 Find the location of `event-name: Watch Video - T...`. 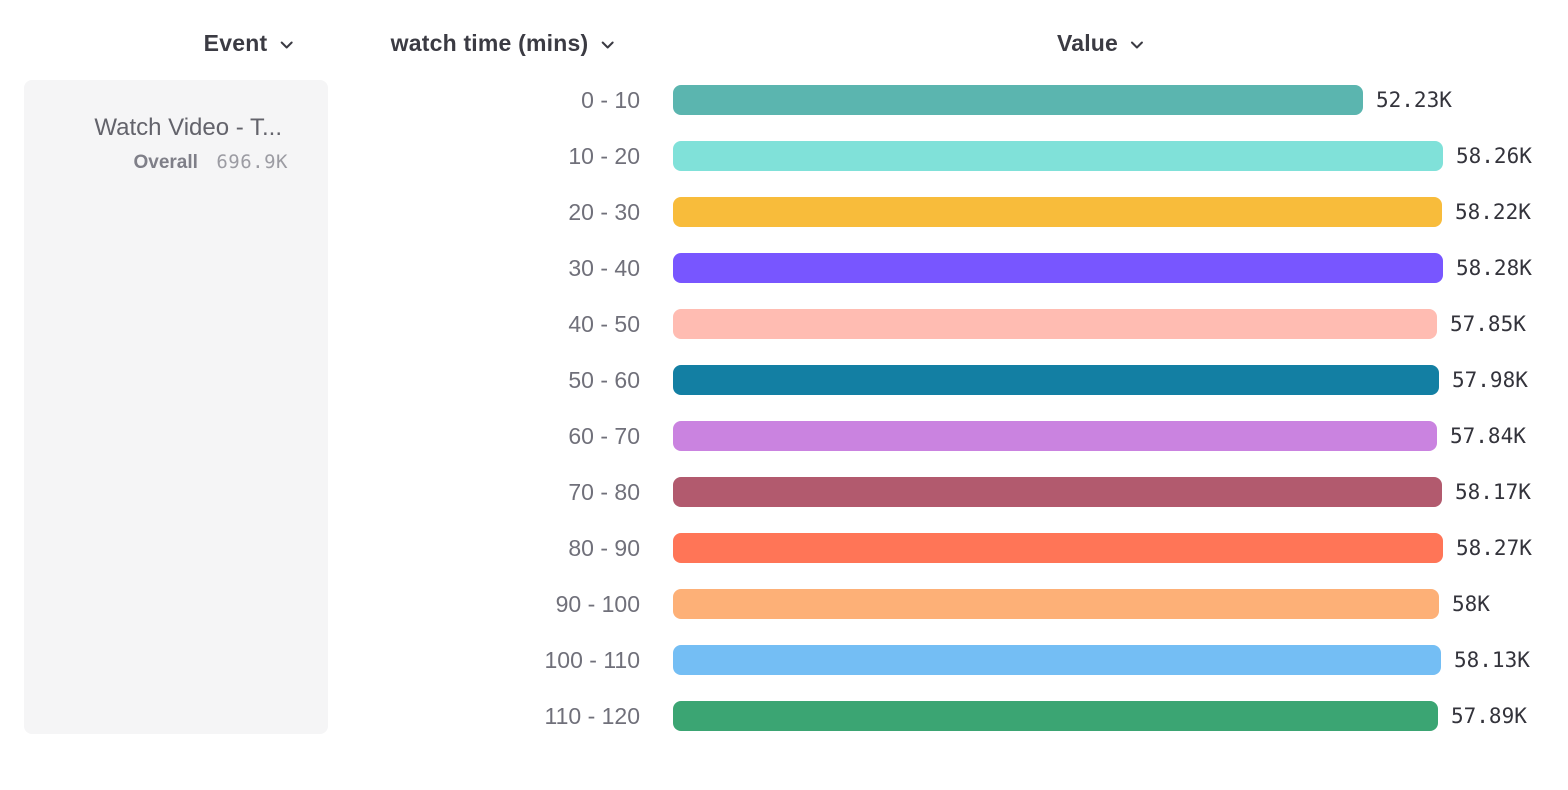

event-name: Watch Video - T... is located at coordinates (188, 127).